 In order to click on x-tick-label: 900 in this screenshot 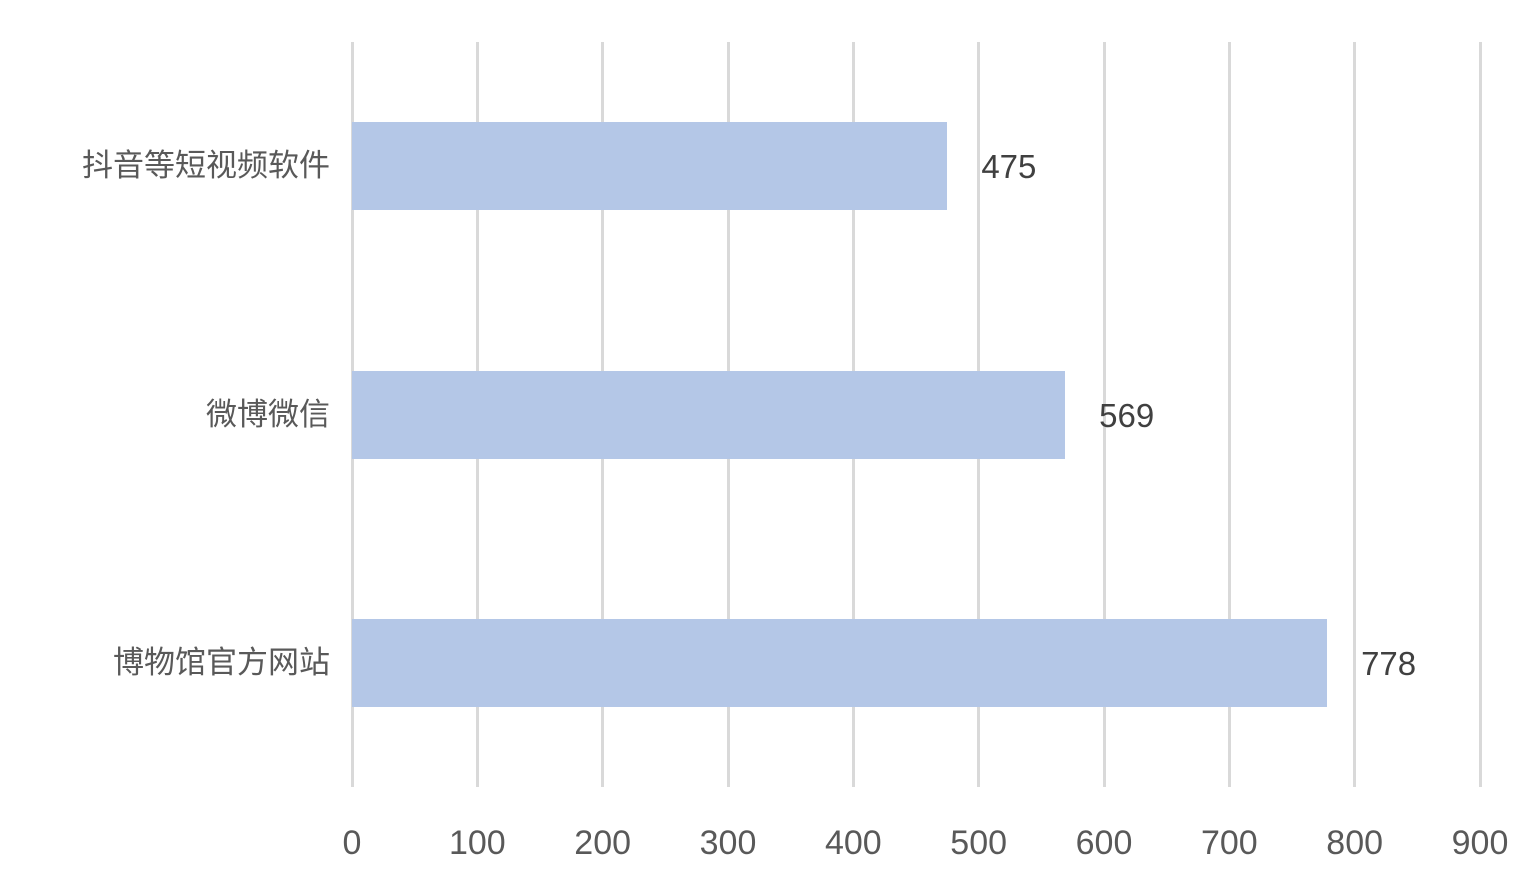, I will do `click(1480, 843)`.